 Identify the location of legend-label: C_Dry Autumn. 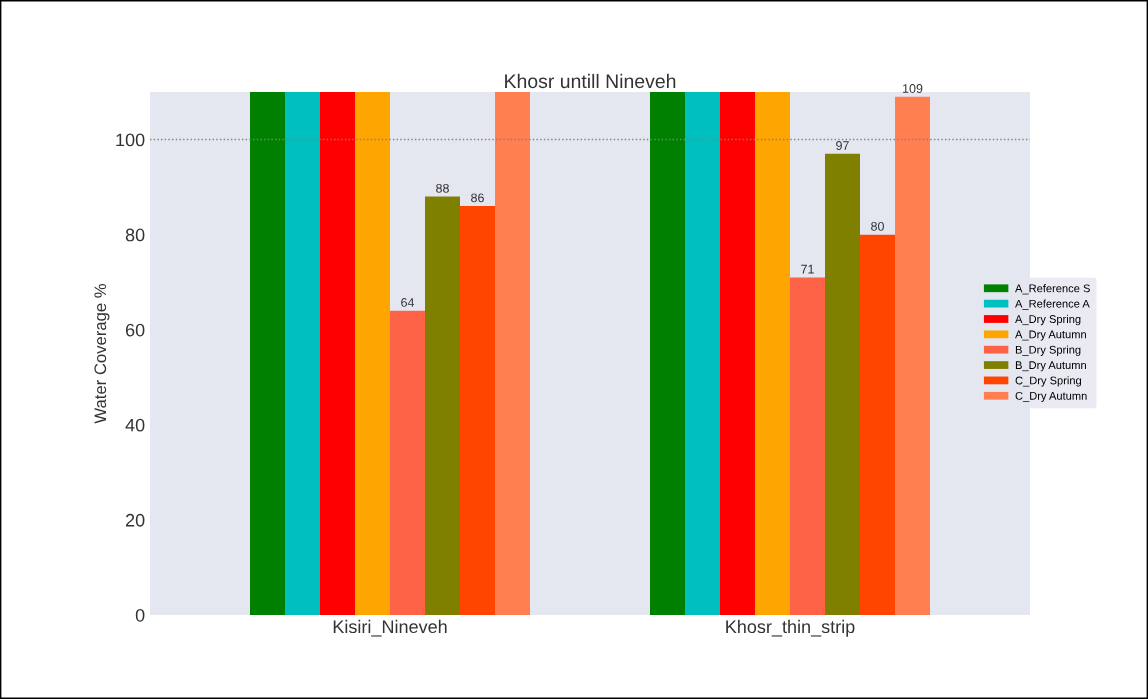
(1051, 396).